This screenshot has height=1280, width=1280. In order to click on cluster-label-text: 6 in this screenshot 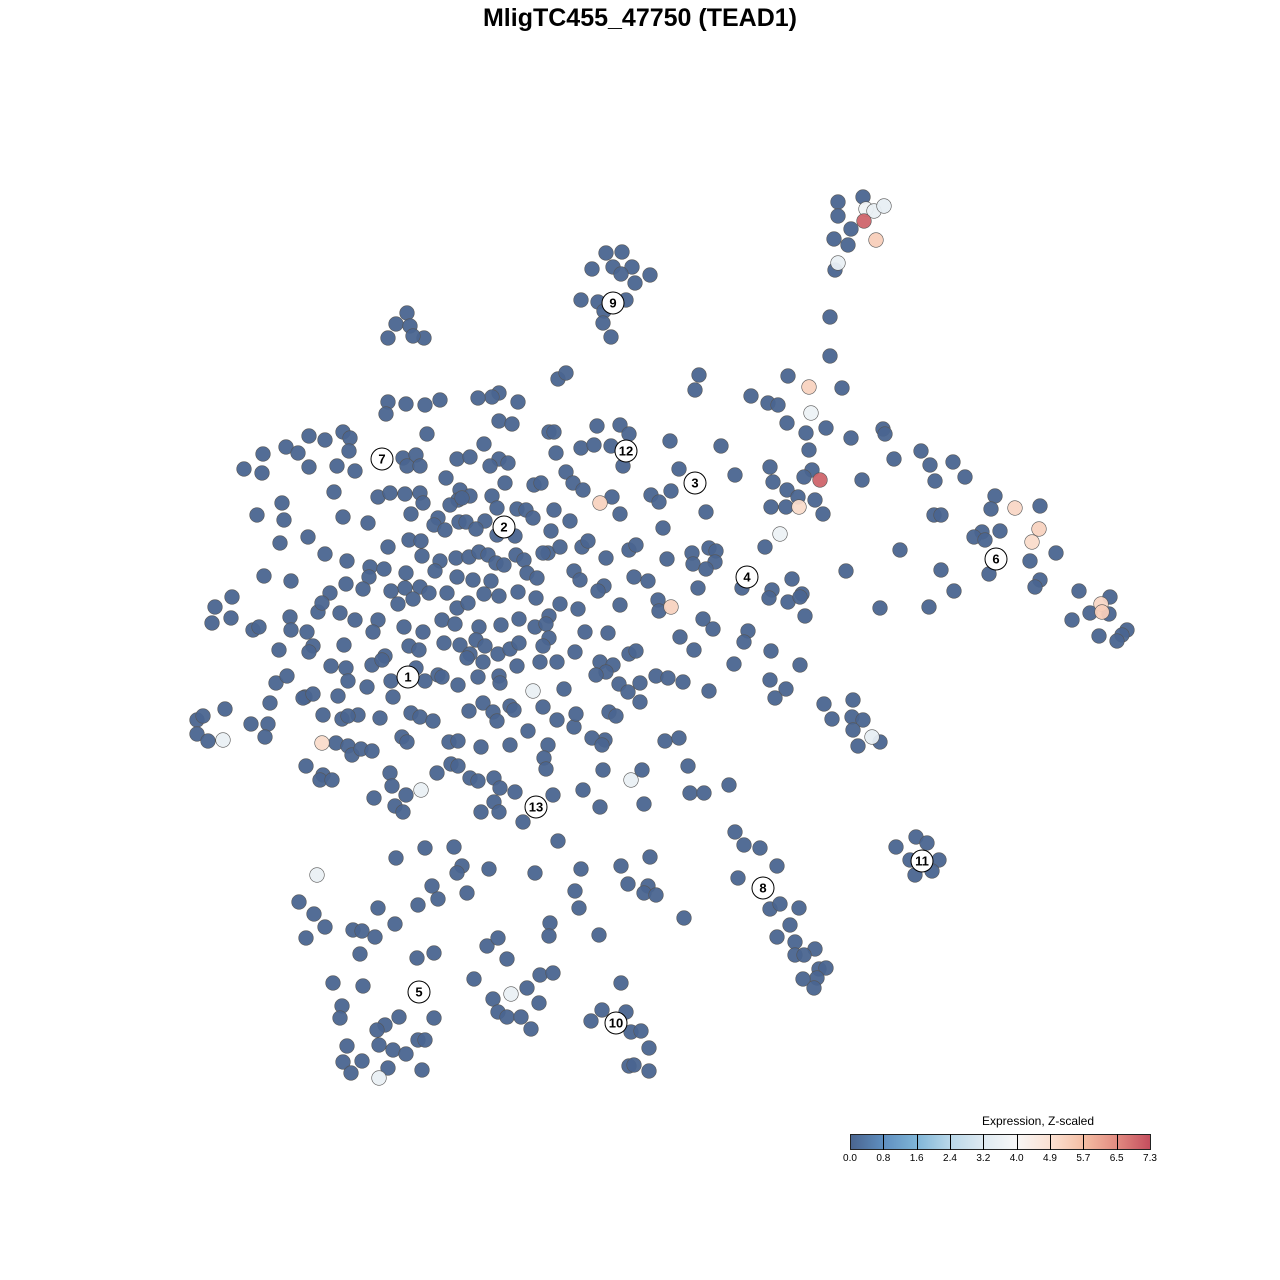, I will do `click(995, 559)`.